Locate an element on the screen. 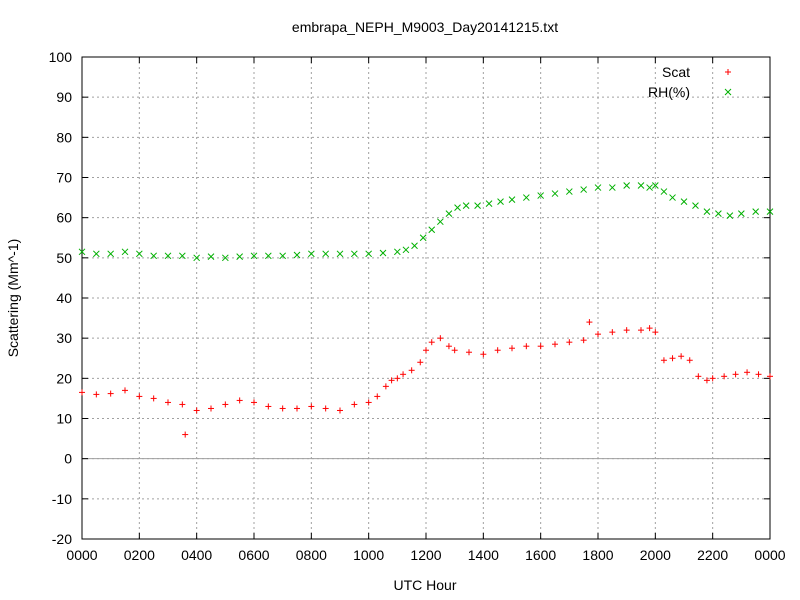 Image resolution: width=800 pixels, height=600 pixels. x-tick-label: 1600 is located at coordinates (540, 555).